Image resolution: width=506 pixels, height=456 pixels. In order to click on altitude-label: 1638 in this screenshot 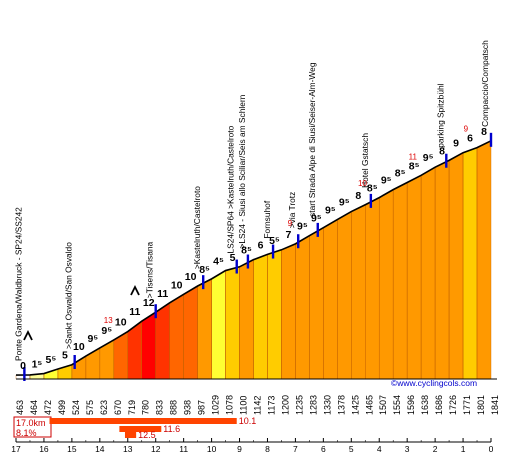, I will do `click(425, 405)`.